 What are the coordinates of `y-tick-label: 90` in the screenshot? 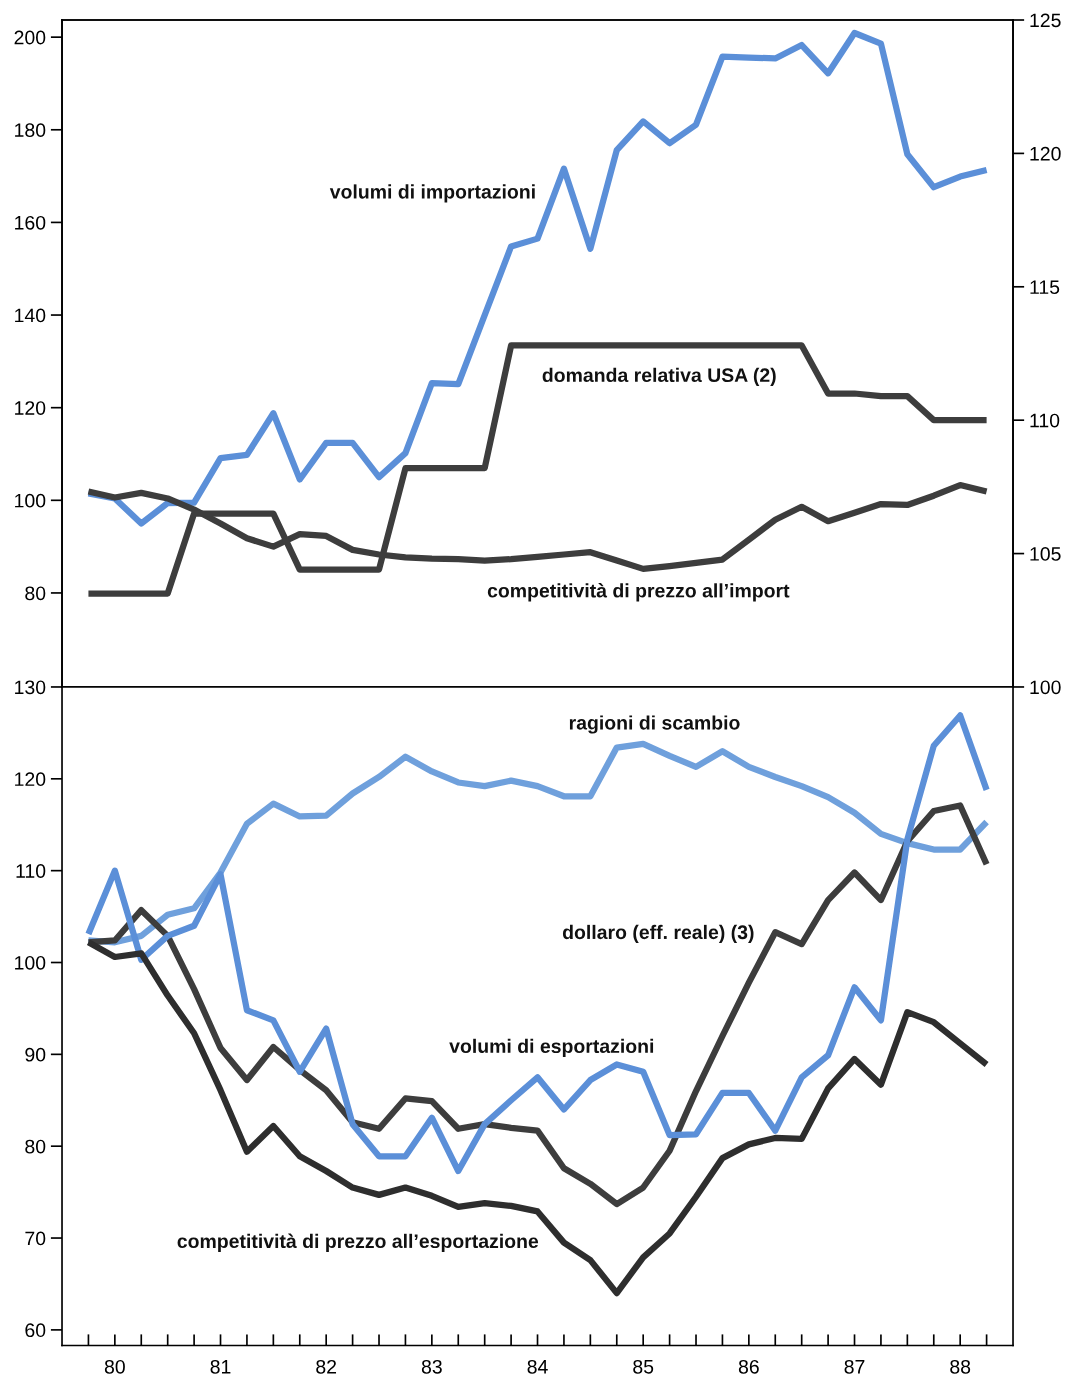 It's located at (35, 1054).